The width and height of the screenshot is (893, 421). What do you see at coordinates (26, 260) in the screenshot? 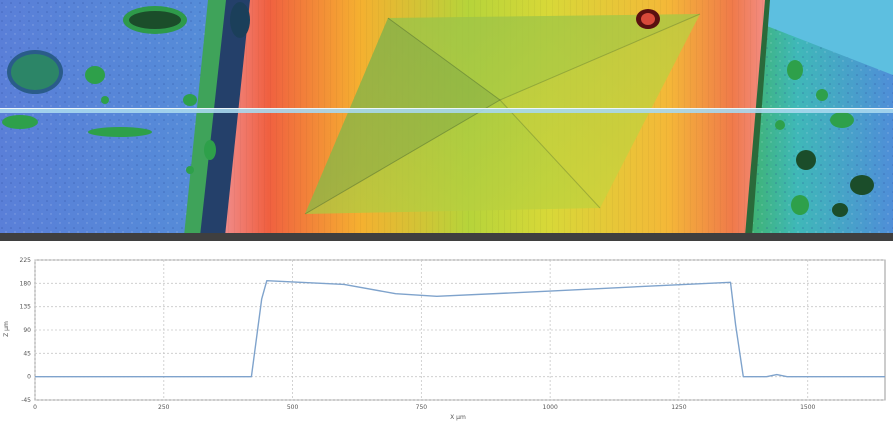
I see `y-tick-label: 225` at bounding box center [26, 260].